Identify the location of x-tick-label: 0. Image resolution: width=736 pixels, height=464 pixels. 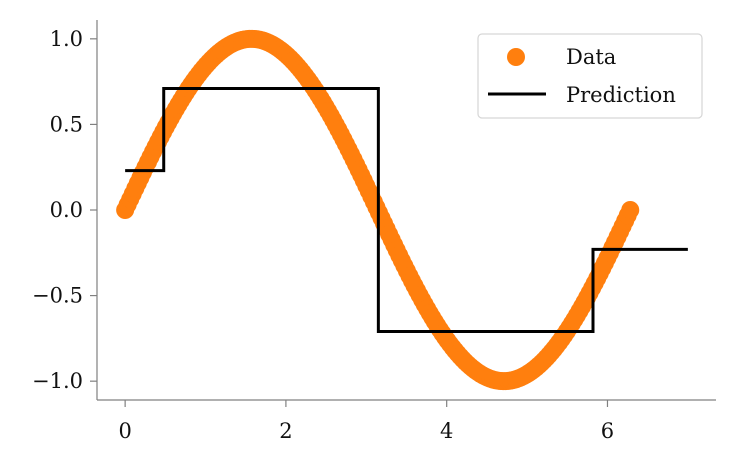
(124, 431).